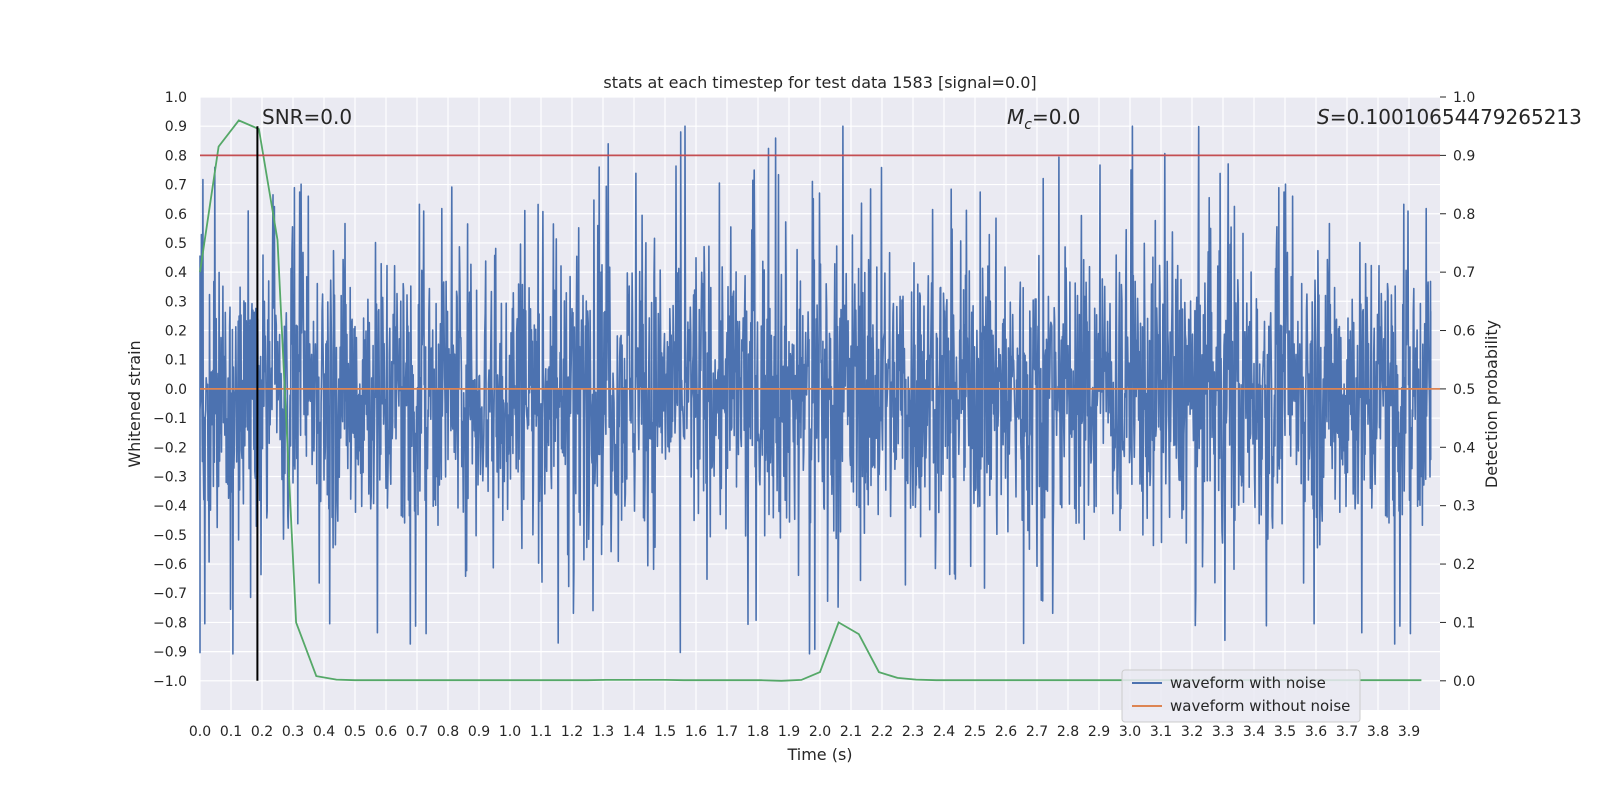 The width and height of the screenshot is (1600, 800). Describe the element at coordinates (1378, 732) in the screenshot. I see `x-tick-label: 3.8` at that location.